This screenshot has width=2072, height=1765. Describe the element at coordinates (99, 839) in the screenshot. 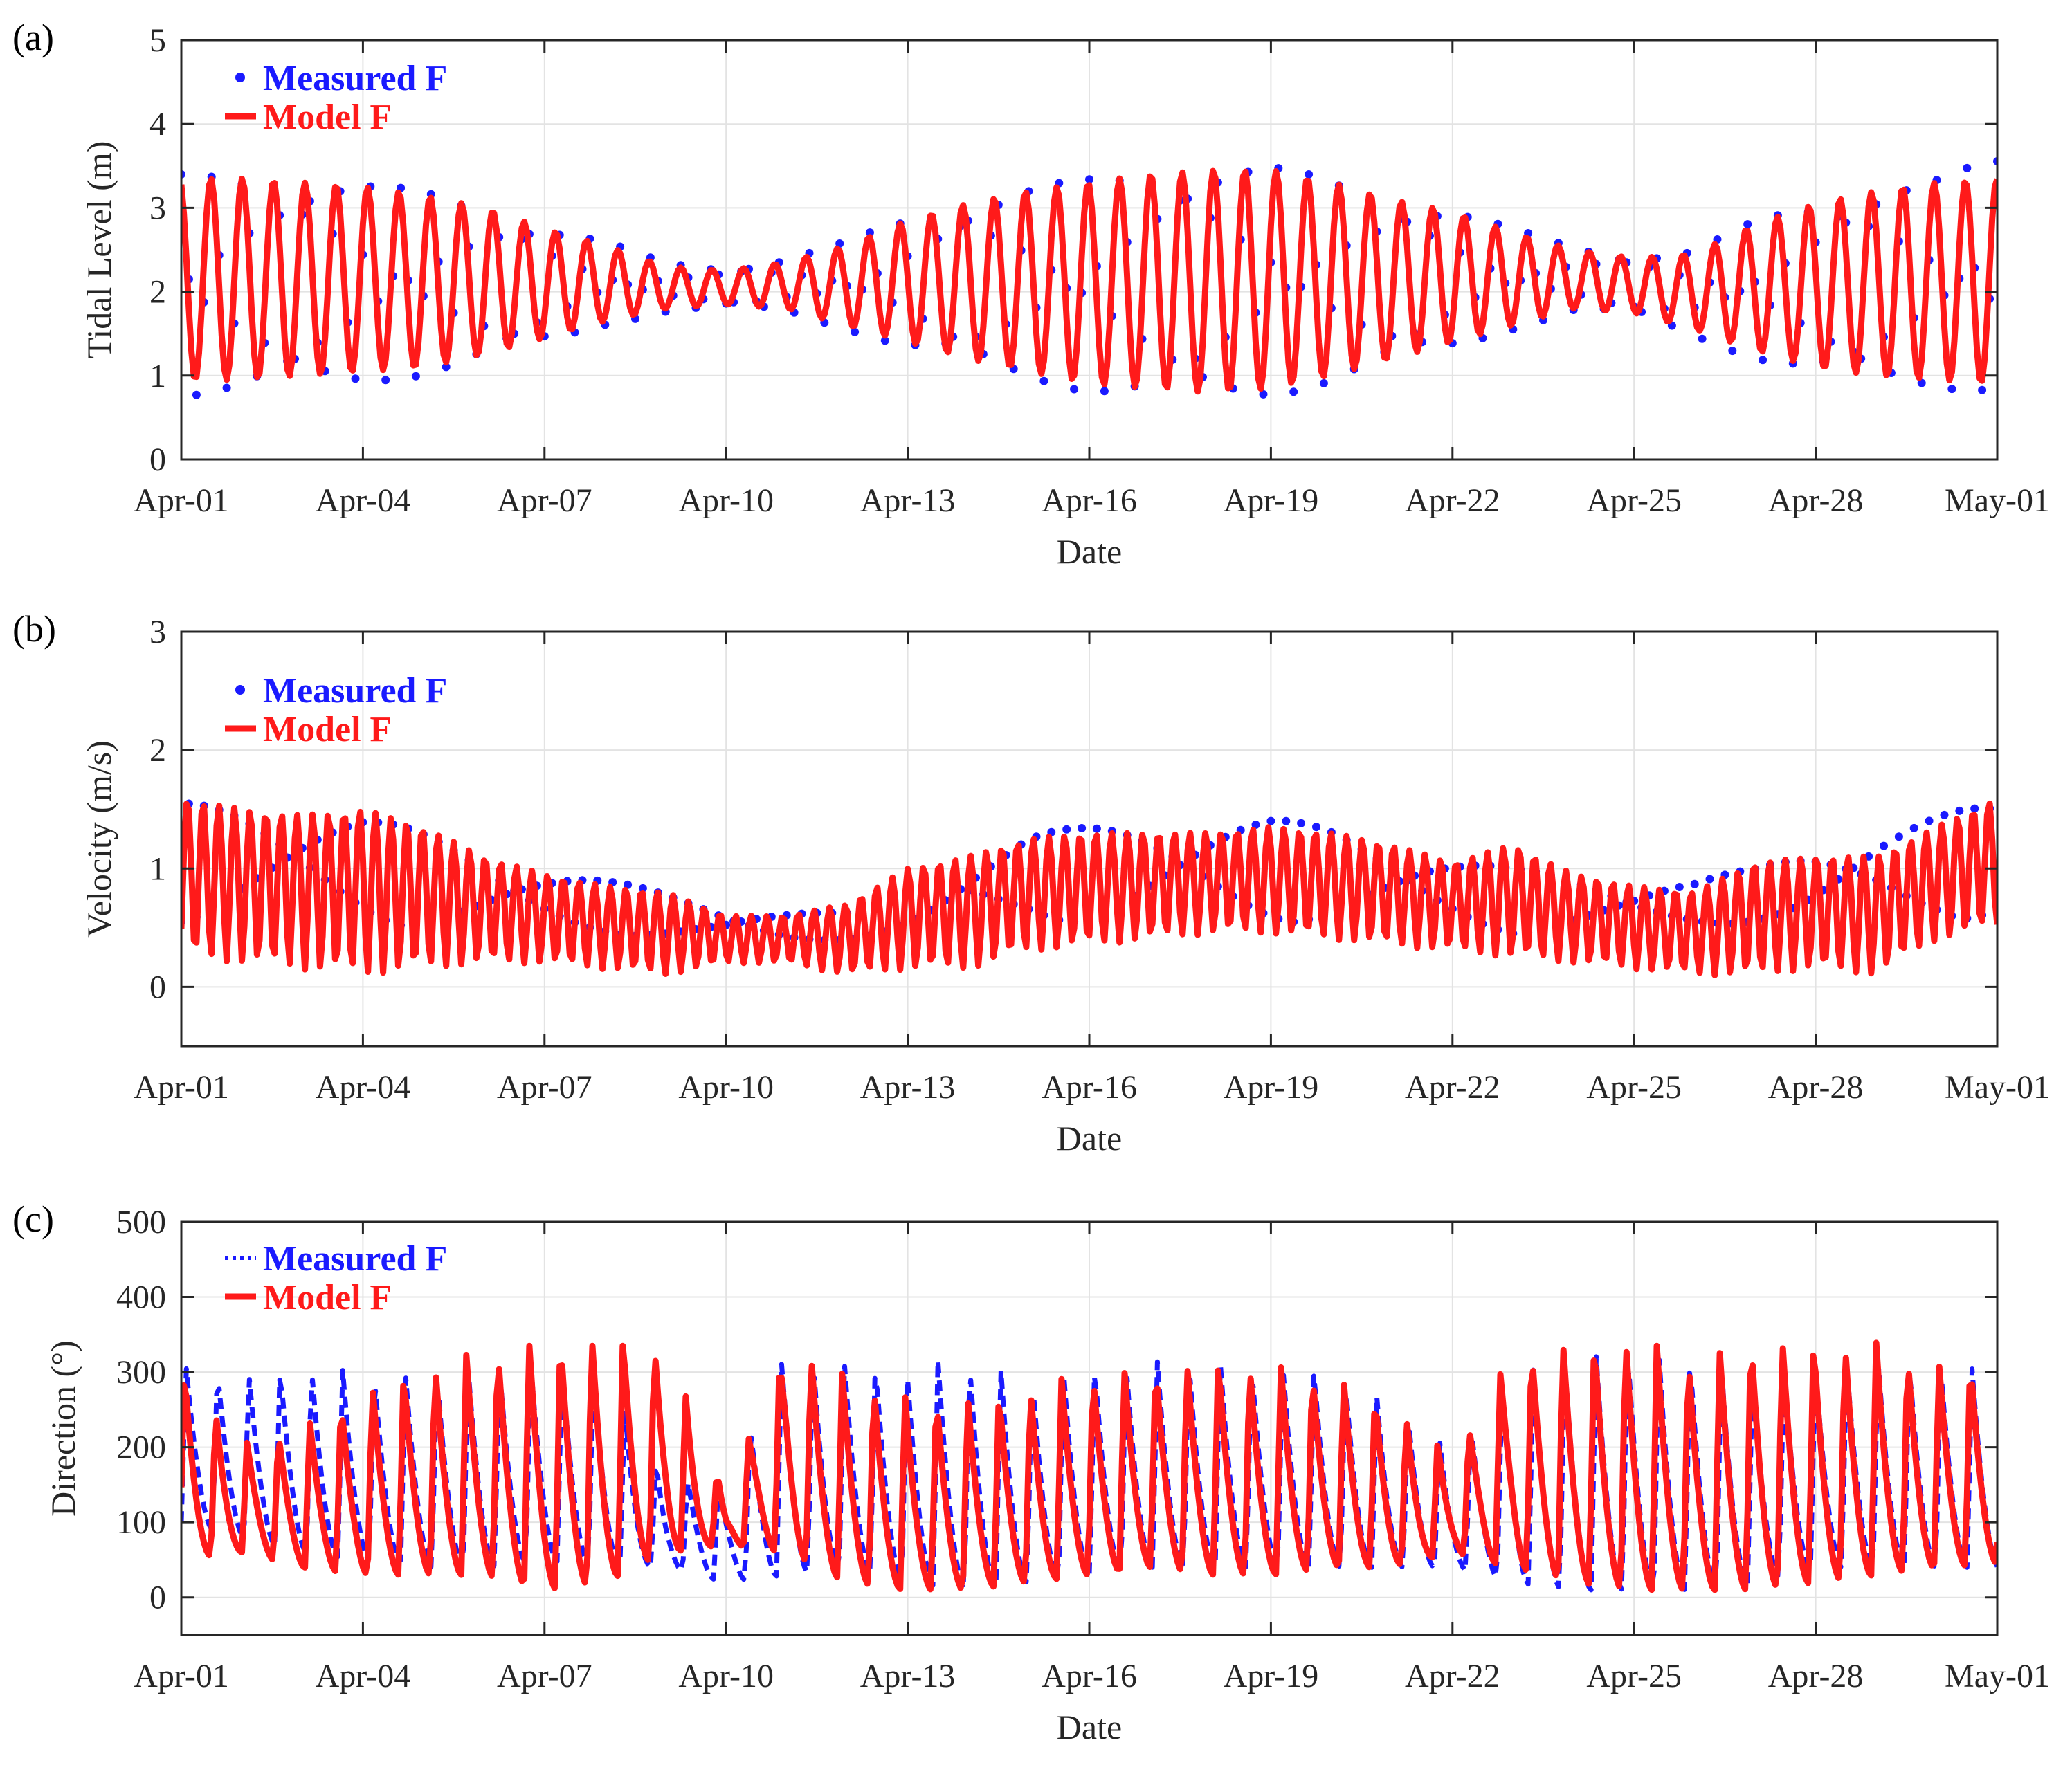

I see `y-axis-label: Velocity (m/s)` at that location.